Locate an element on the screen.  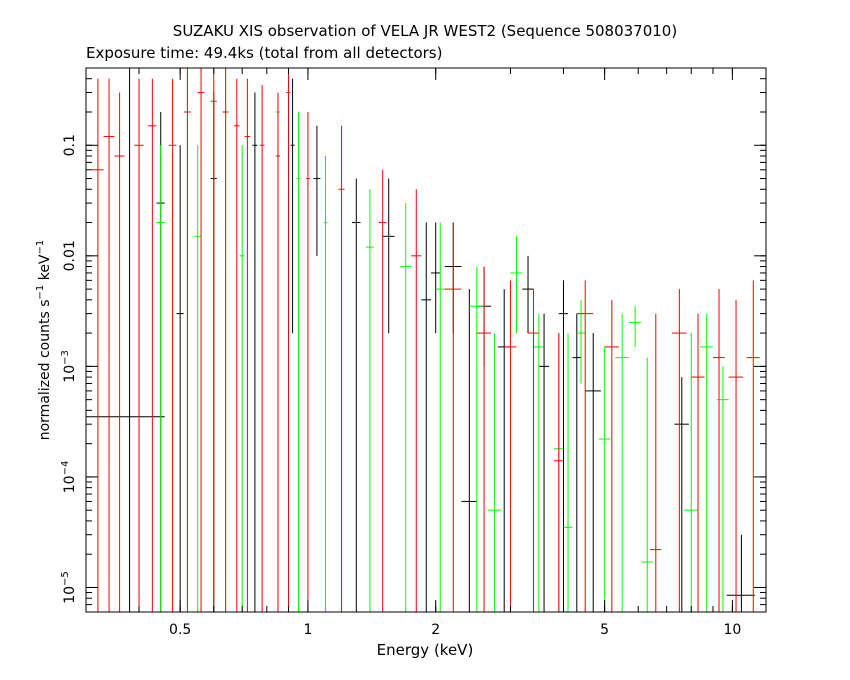
x-tick-label: 2 is located at coordinates (435, 630).